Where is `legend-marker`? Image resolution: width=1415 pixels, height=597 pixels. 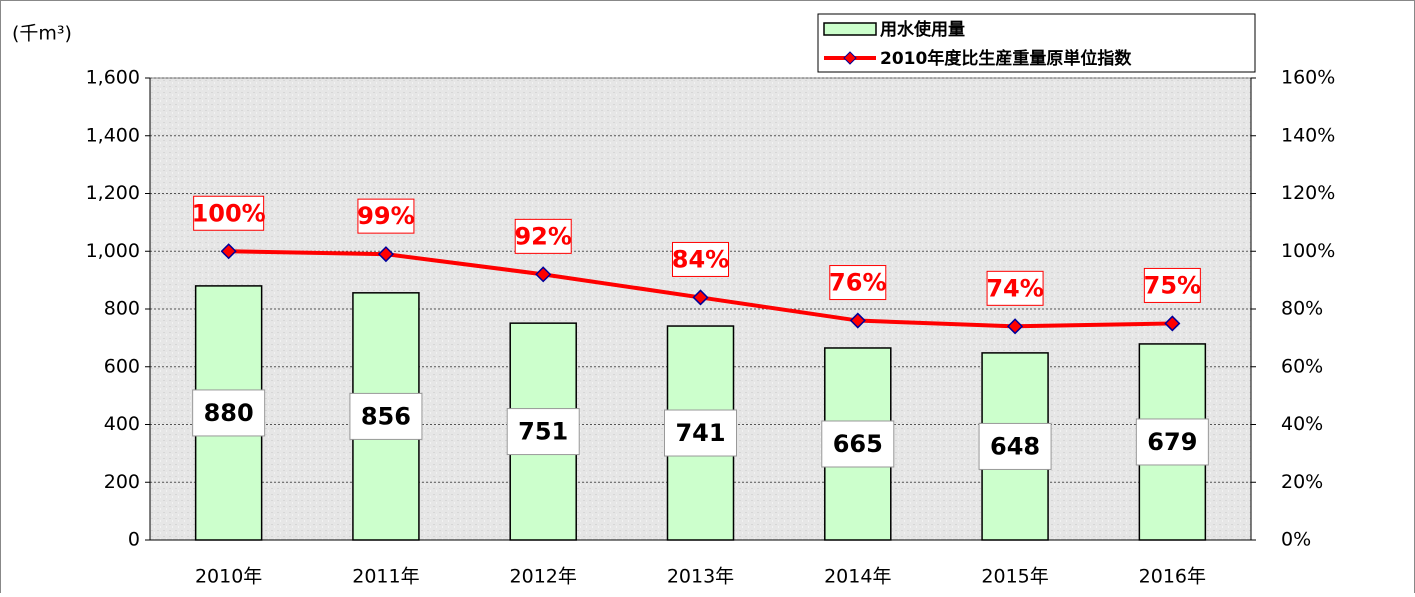
legend-marker is located at coordinates (850, 58).